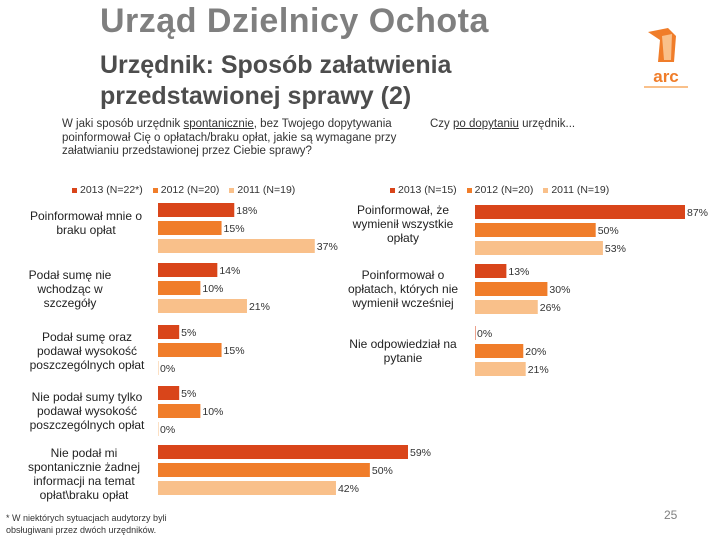 The image size is (720, 540). I want to click on legend-item-2013: 2013 (N=15), so click(423, 190).